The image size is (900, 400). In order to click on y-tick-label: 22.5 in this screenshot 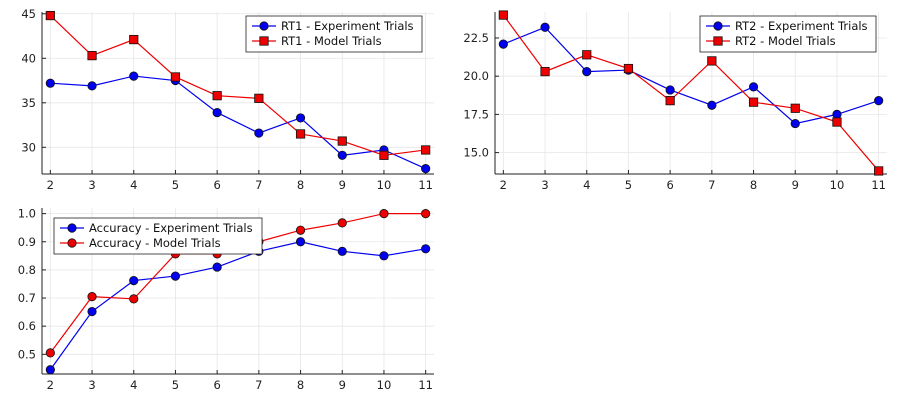, I will do `click(476, 38)`.